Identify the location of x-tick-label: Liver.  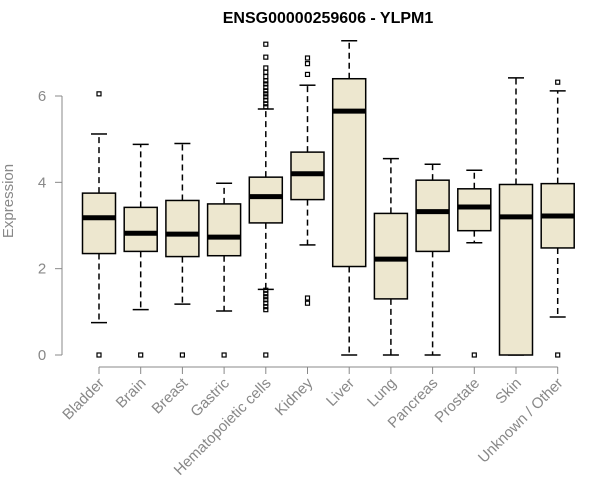
(340, 392).